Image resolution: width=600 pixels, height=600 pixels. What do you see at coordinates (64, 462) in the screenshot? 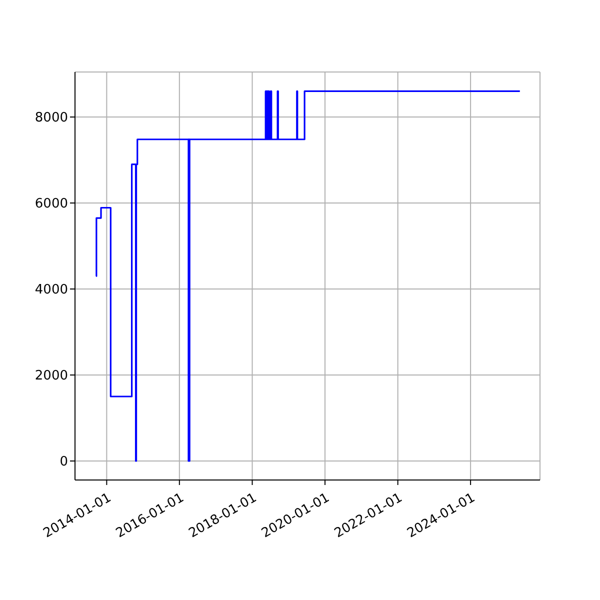
I see `y-tick-label: 0` at bounding box center [64, 462].